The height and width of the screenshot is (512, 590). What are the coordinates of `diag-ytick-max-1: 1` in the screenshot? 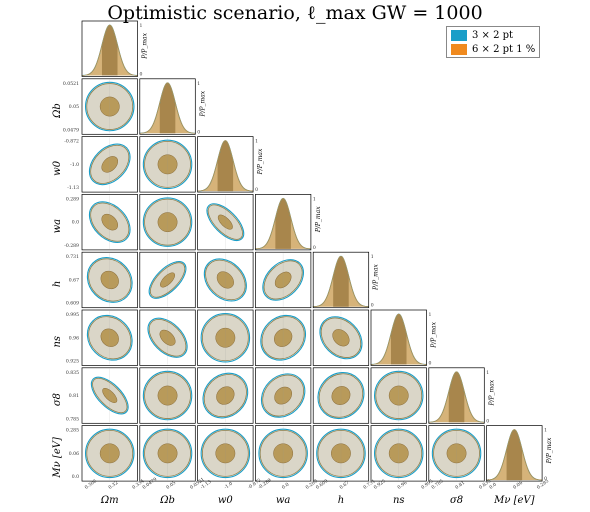 It's located at (198, 84).